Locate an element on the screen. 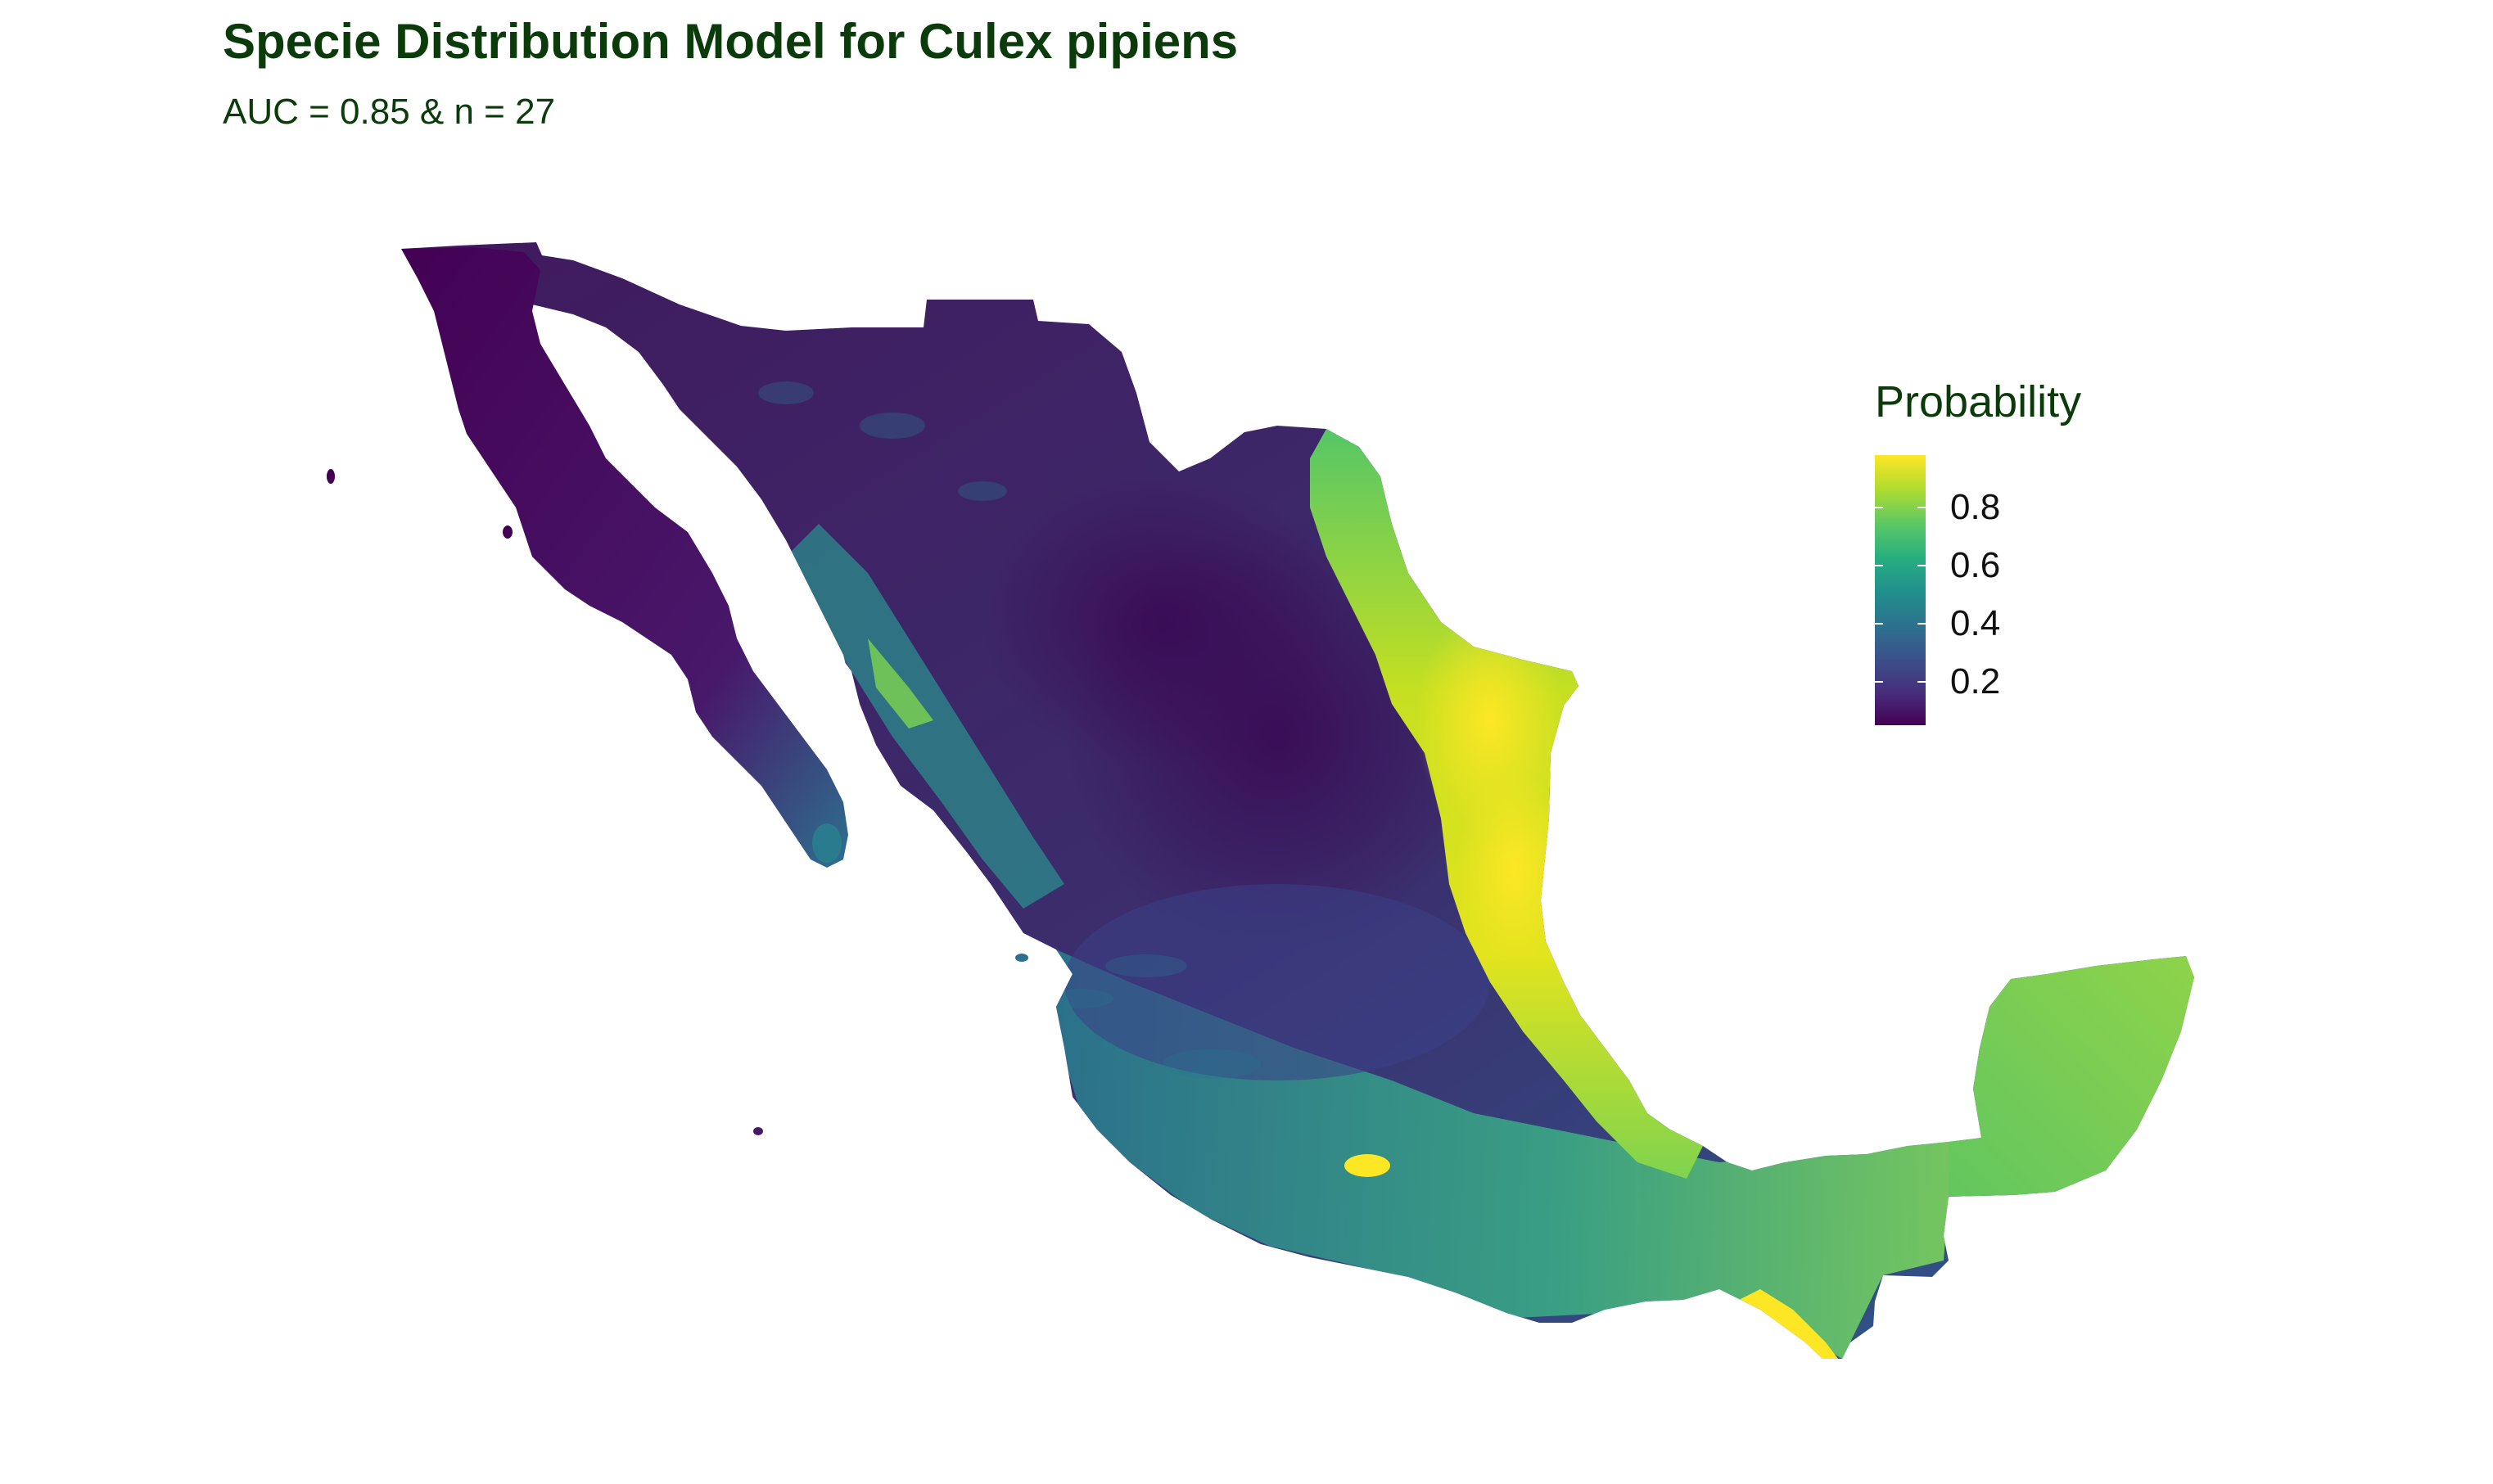  map-subtitle: AUC = 0.85 & n = 27 is located at coordinates (389, 112).